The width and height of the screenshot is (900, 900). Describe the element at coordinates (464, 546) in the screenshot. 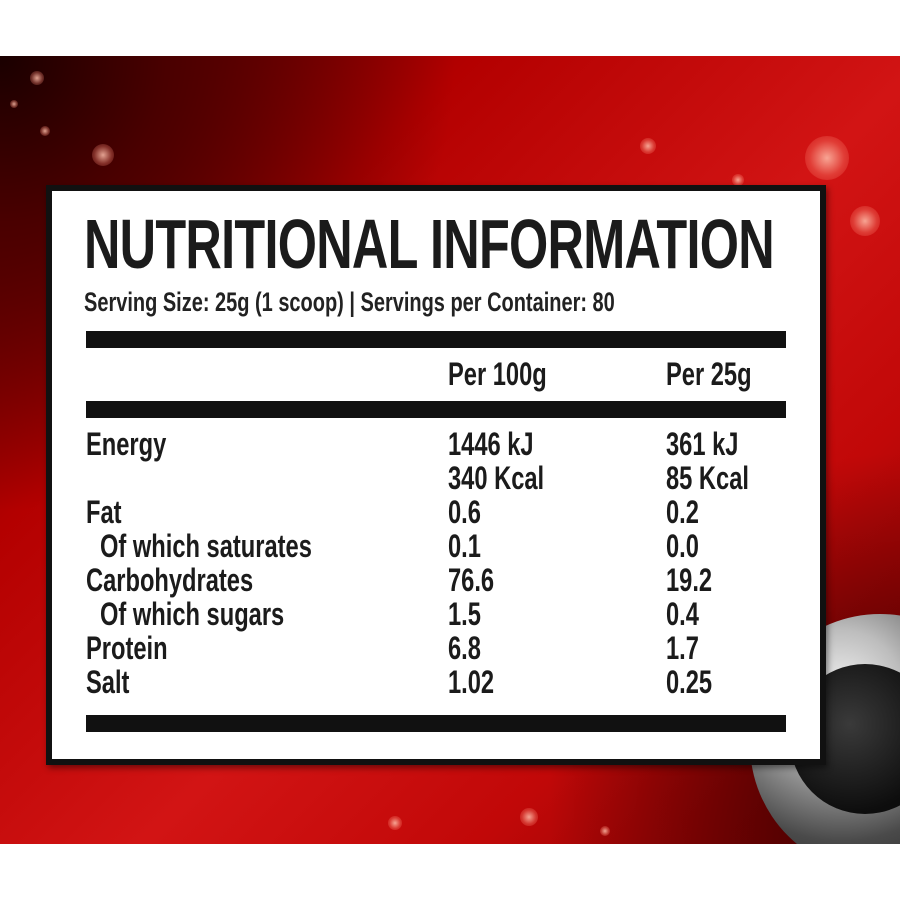

I see `value-per-100g: 0.1` at that location.